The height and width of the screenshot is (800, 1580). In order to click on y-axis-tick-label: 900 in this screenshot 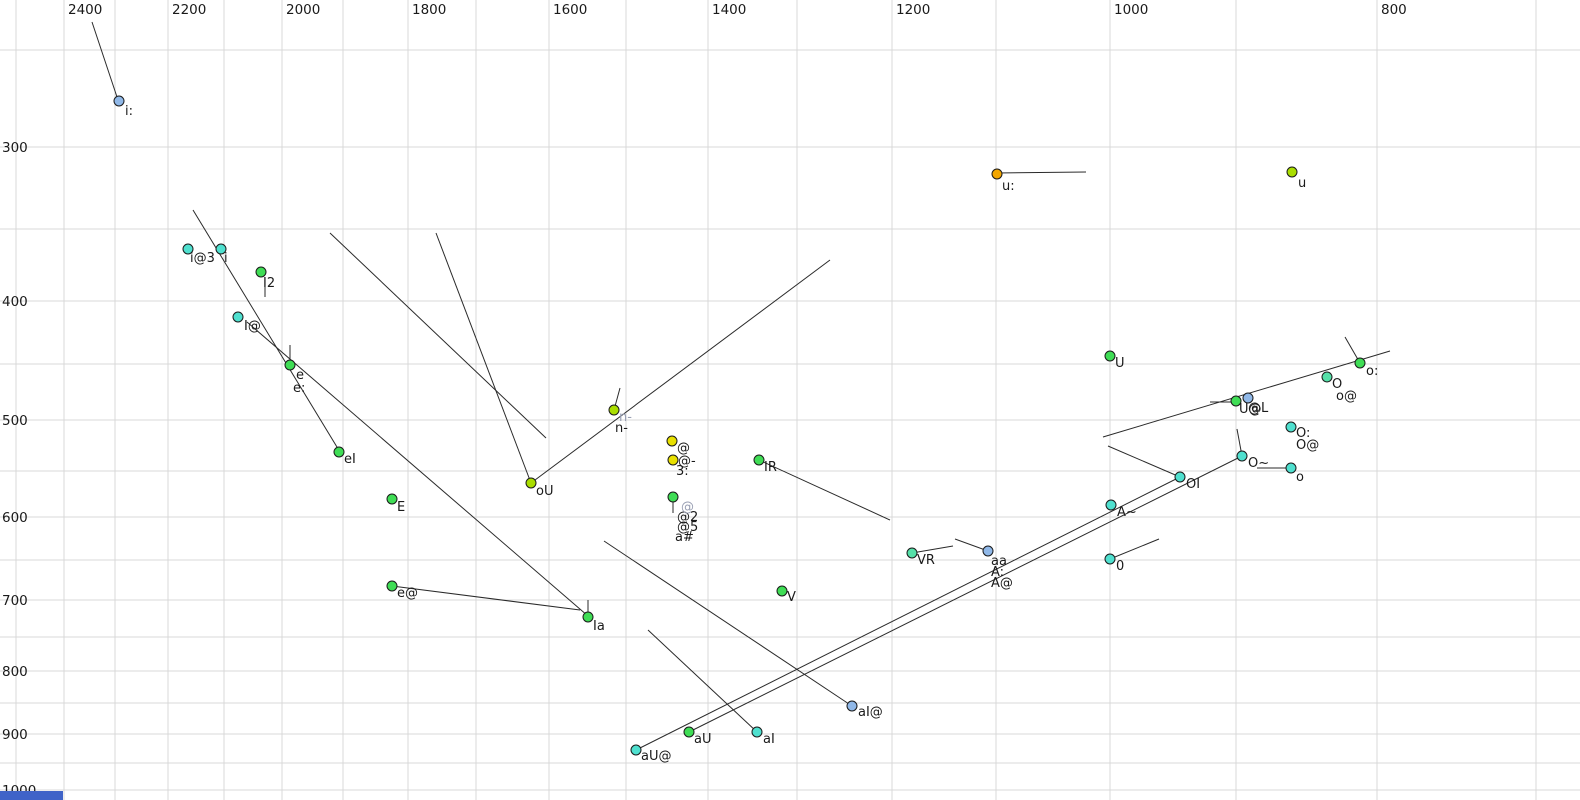, I will do `click(15, 735)`.